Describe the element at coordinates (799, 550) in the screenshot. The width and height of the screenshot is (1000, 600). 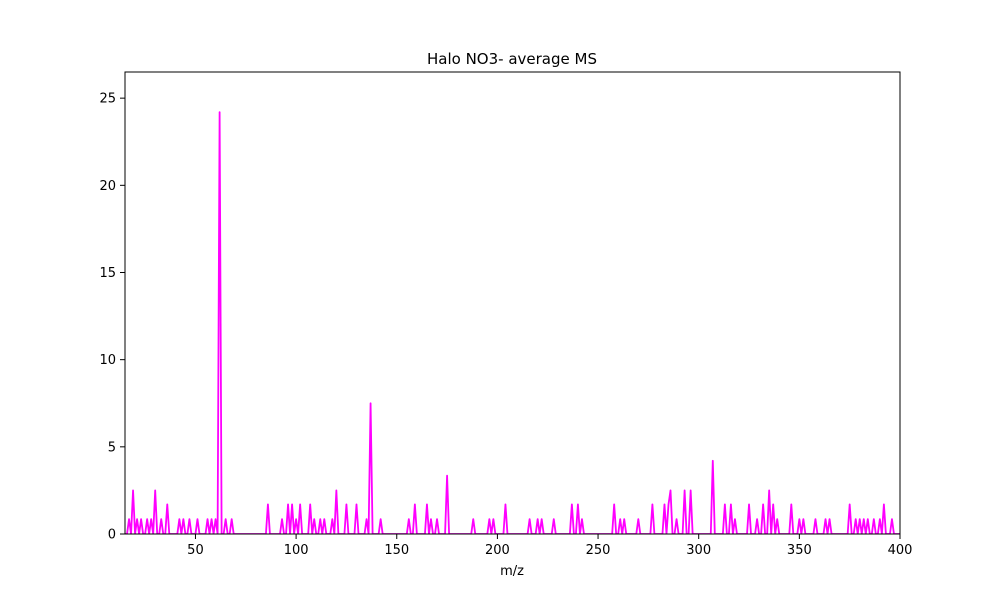
I see `x-tick-label: 350` at that location.